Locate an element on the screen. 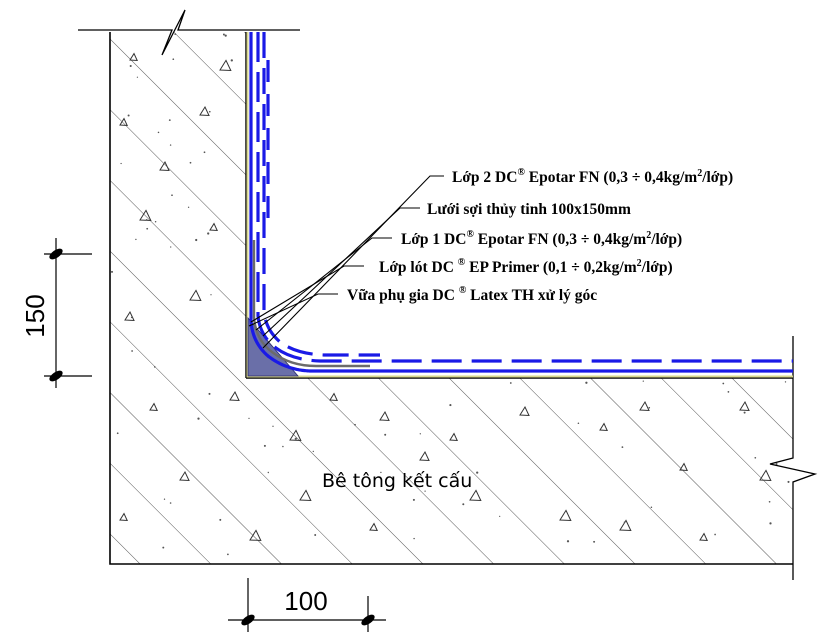 This screenshot has height=643, width=823. label-layer-2: Lớp 2 DC® Epotar FN (0,3 ÷ 0,4kg/m2/lớp) is located at coordinates (592, 176).